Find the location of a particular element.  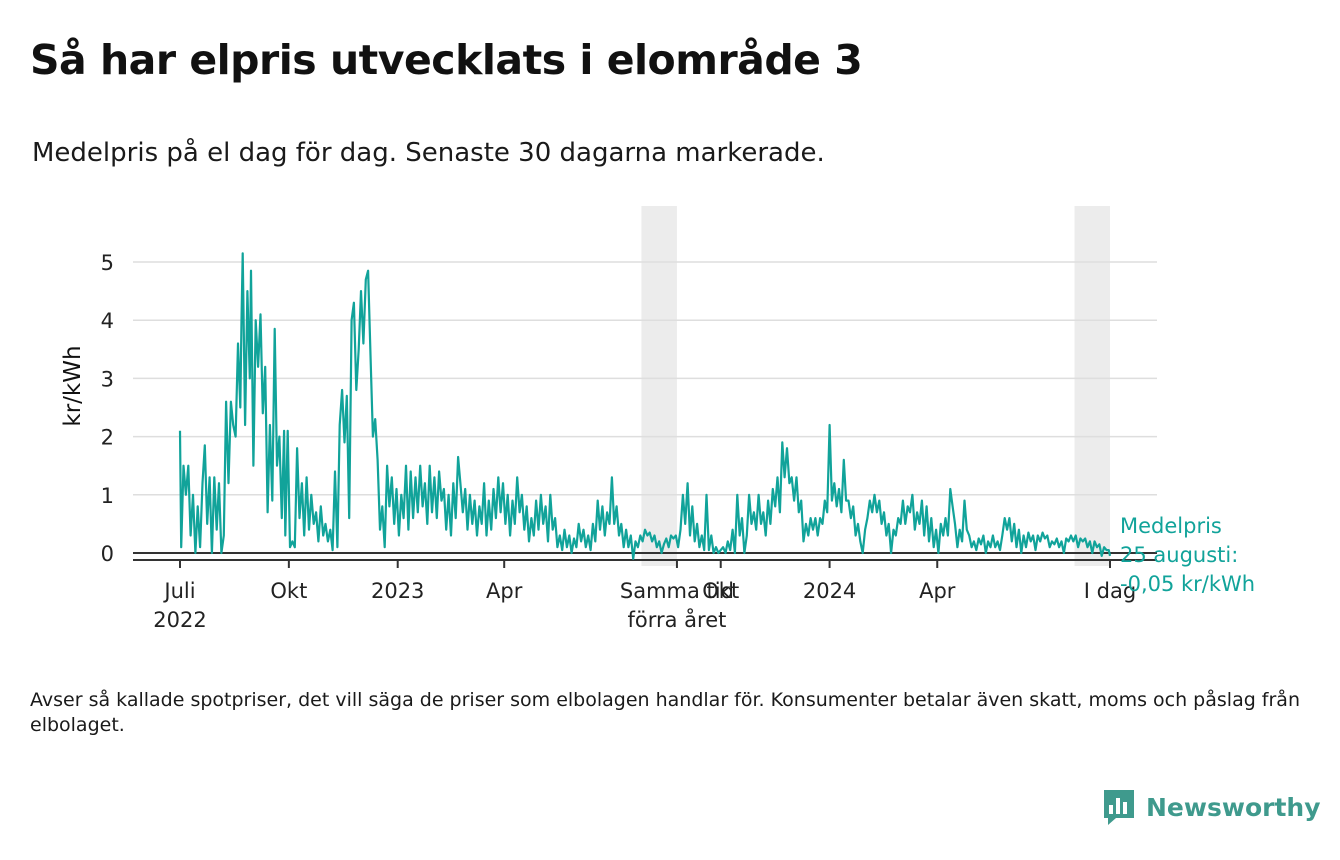

bar-chart-speech-bubble-icon is located at coordinates (1119, 807).